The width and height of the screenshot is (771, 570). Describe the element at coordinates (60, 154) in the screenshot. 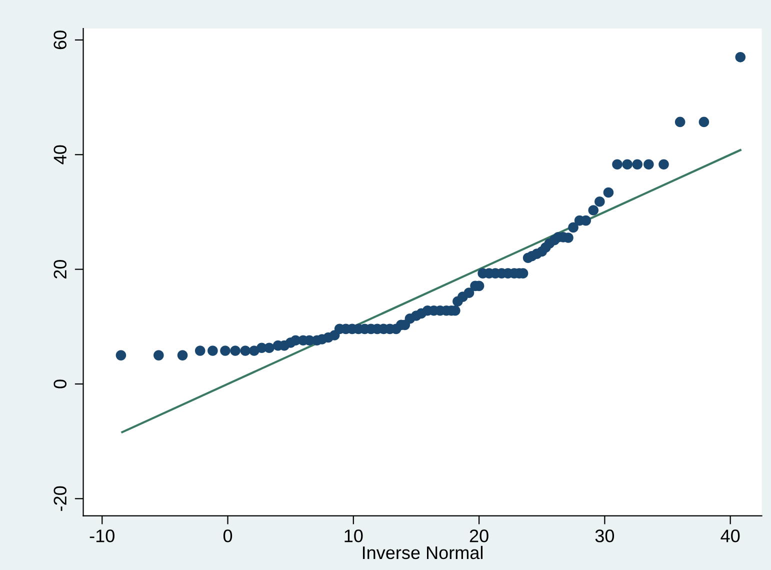

I see `y-tick-label: 40` at that location.